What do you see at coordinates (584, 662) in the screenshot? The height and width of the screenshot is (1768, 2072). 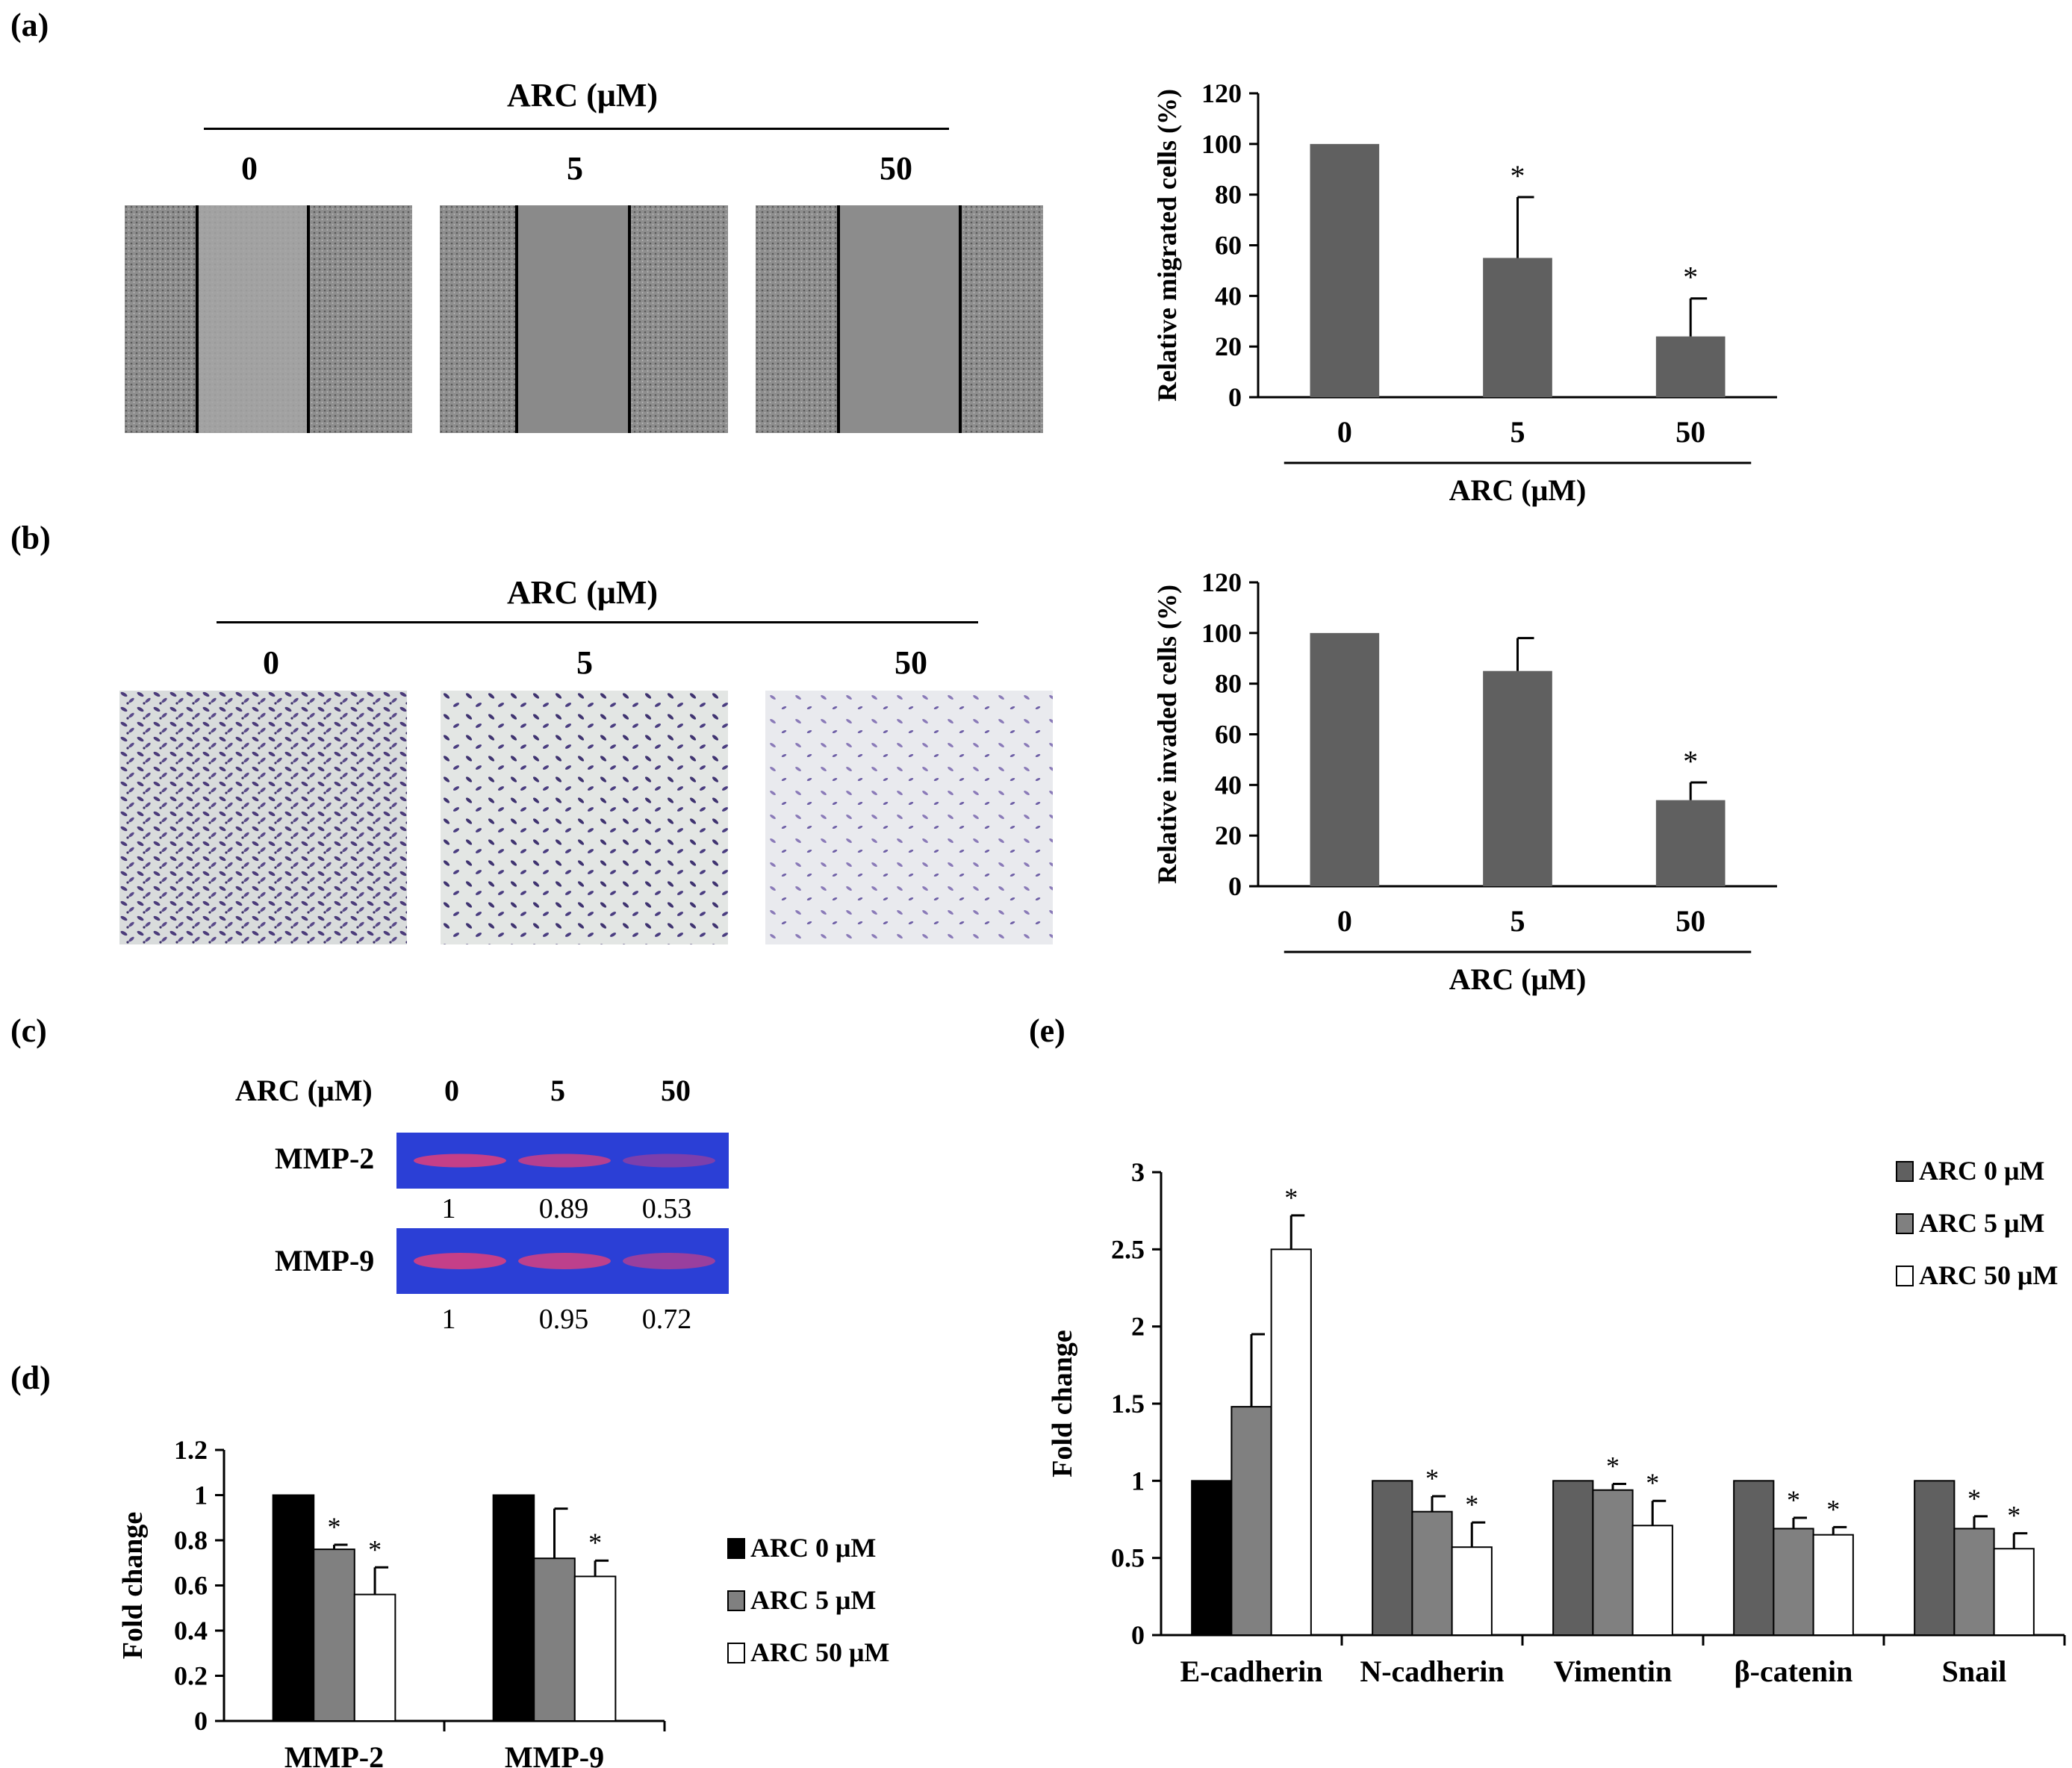 I see `b-conc-5: 5` at bounding box center [584, 662].